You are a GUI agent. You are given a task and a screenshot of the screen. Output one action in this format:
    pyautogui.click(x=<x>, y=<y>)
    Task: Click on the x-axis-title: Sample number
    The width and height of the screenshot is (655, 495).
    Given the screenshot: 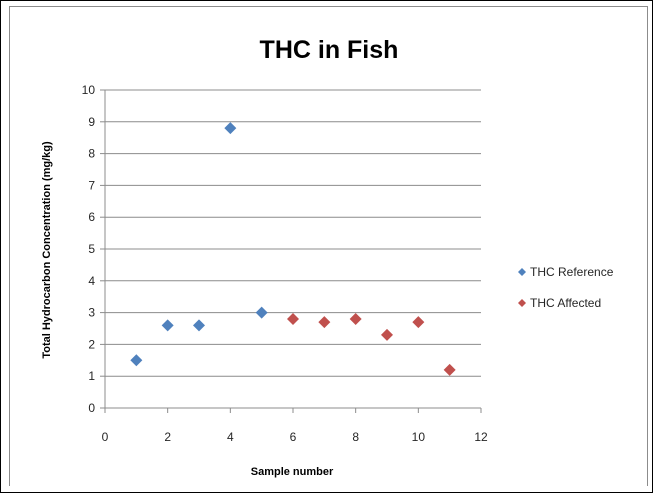 What is the action you would take?
    pyautogui.click(x=292, y=472)
    